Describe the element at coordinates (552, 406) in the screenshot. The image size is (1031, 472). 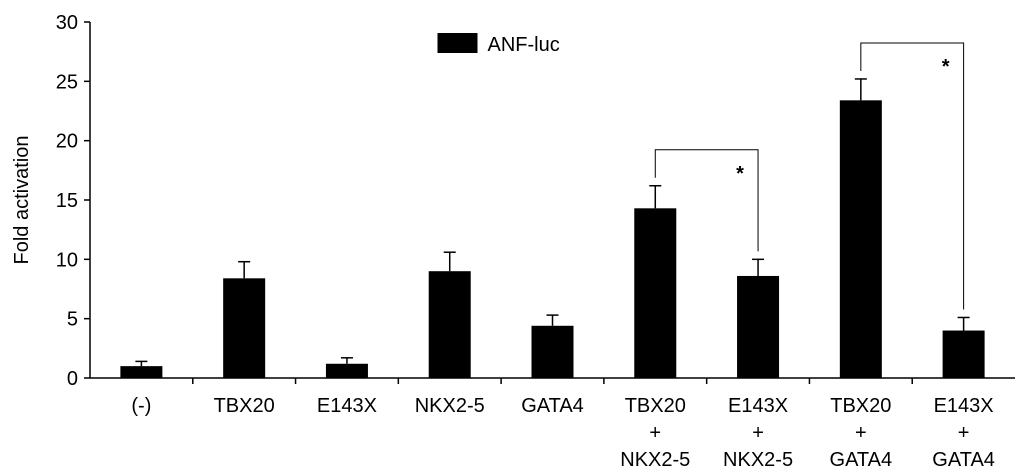
I see `x-tick-label: GATA4` at that location.